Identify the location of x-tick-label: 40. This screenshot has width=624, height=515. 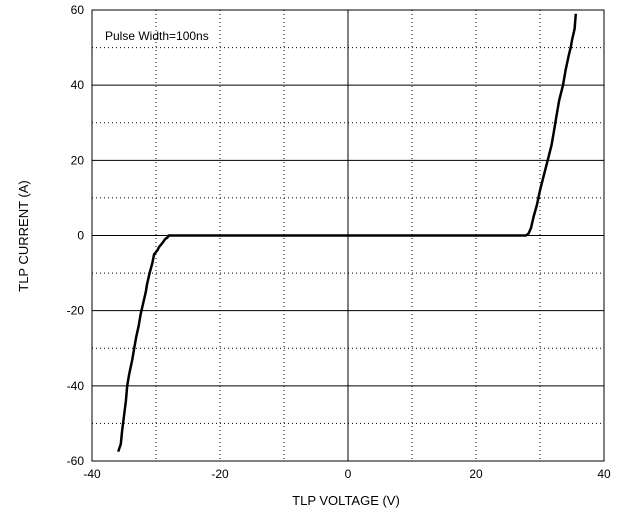
(604, 474).